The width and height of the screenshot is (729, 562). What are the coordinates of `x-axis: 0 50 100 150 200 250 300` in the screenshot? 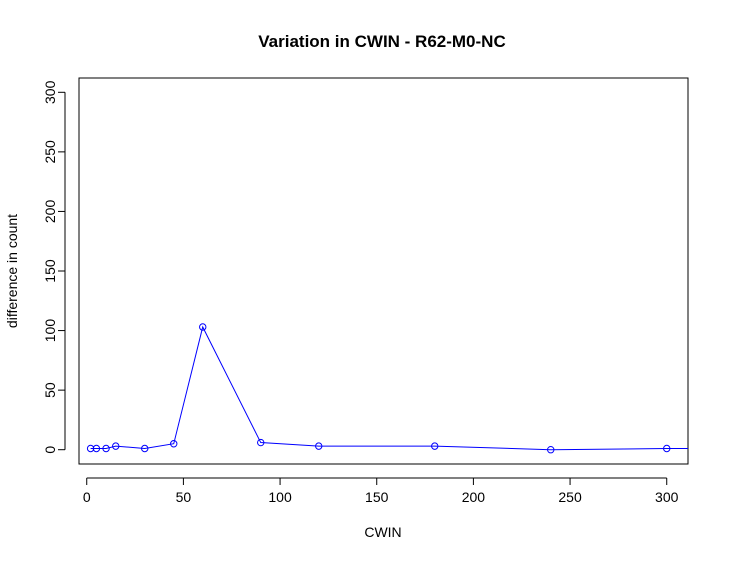 It's located at (381, 491).